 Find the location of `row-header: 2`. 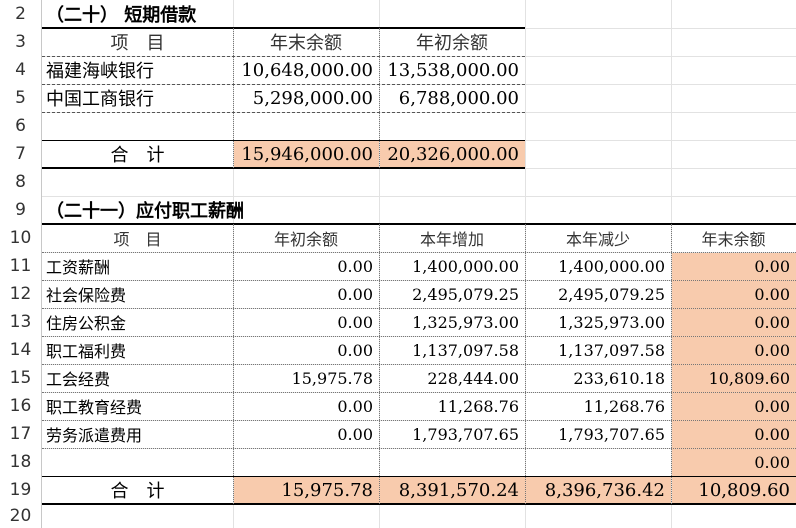

row-header: 2 is located at coordinates (21, 14).